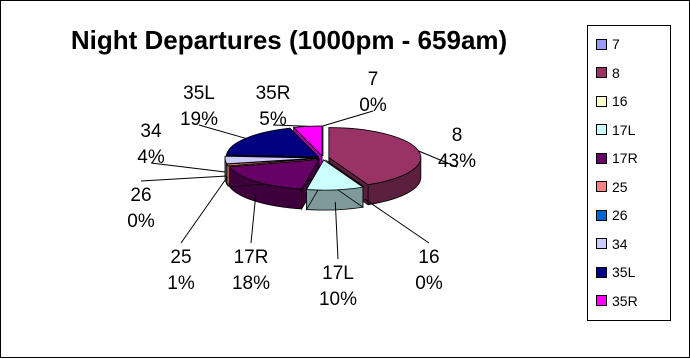 This screenshot has width=690, height=359. I want to click on slice-percent-label: 43%, so click(457, 161).